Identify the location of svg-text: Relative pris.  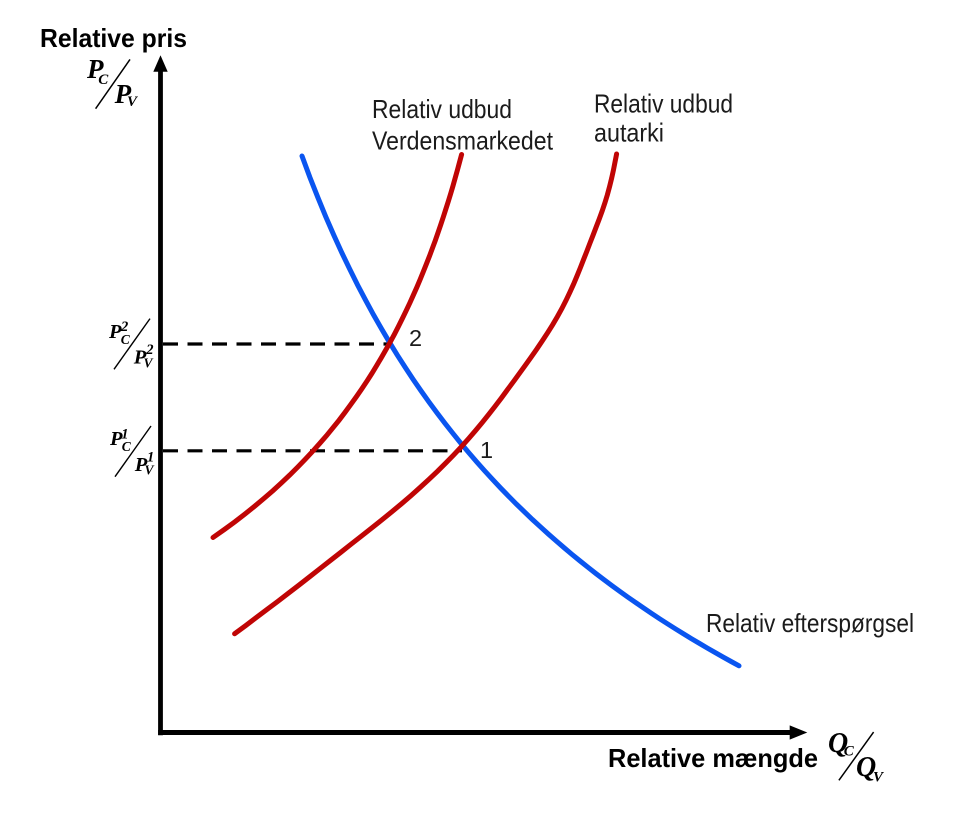
(113, 38).